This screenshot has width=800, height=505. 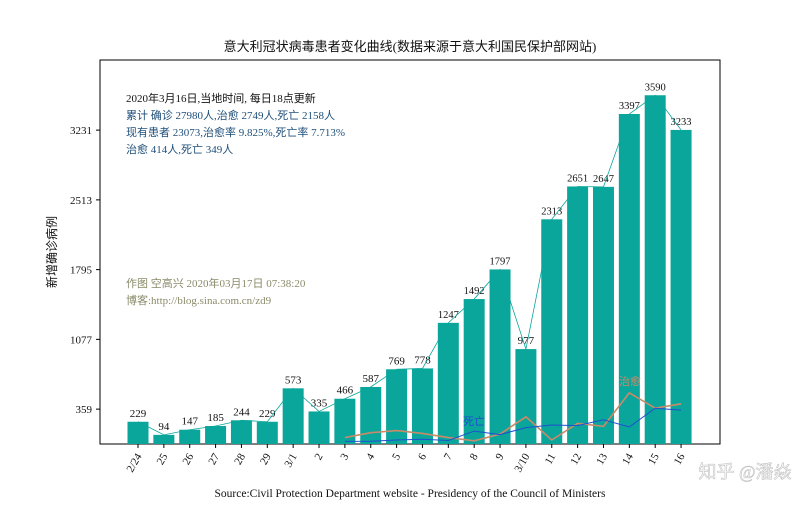 What do you see at coordinates (163, 459) in the screenshot?
I see `x-tick-label: 25` at bounding box center [163, 459].